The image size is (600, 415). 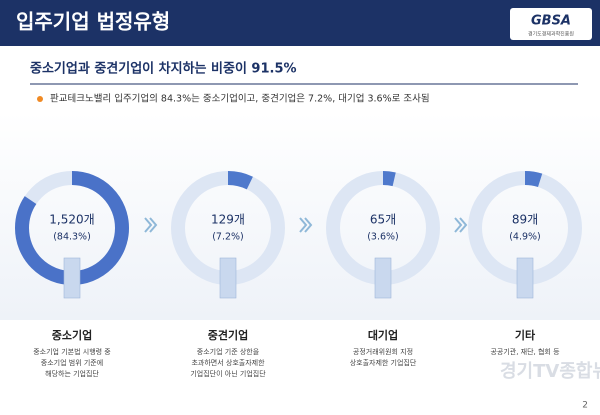 I want to click on logo-box, so click(x=551, y=24).